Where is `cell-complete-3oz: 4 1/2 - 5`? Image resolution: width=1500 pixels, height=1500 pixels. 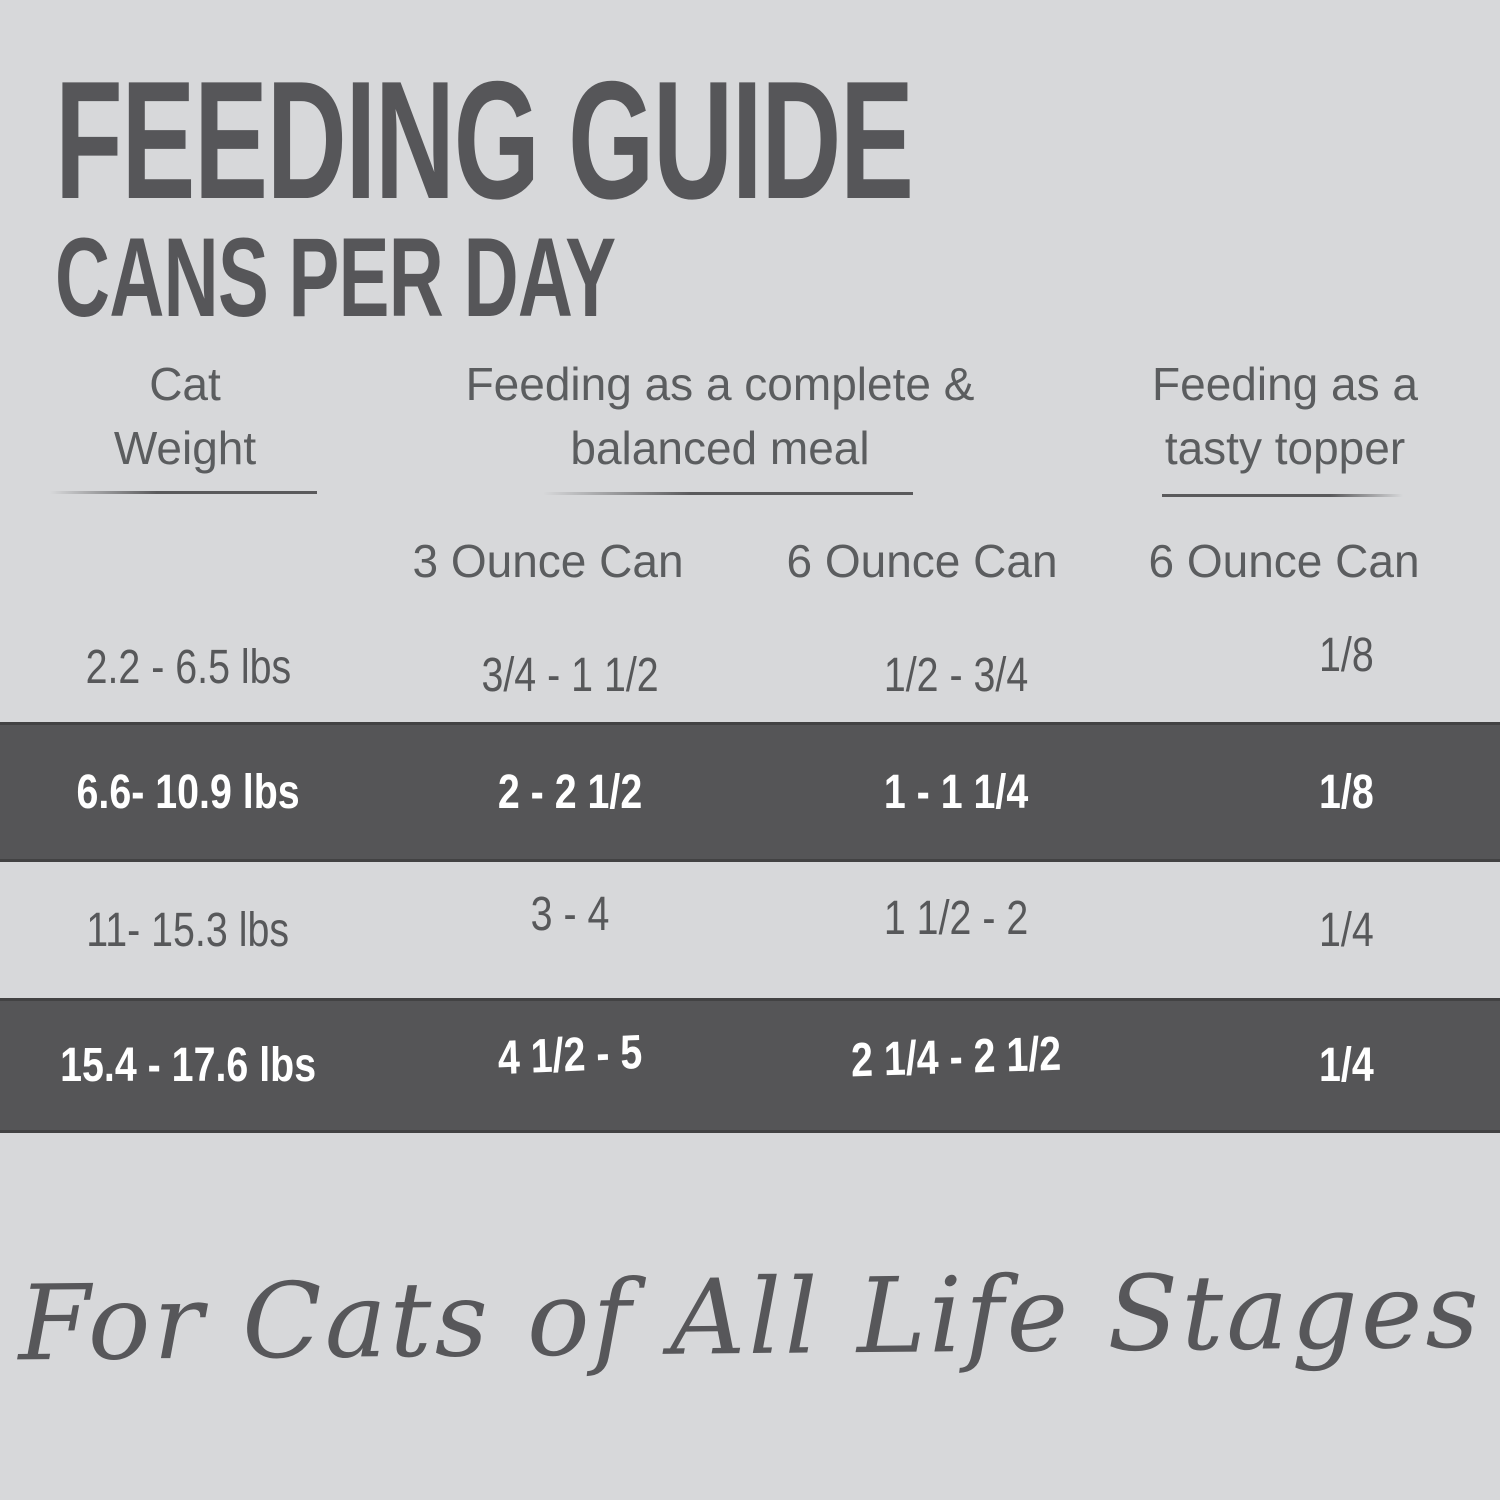
cell-complete-3oz: 4 1/2 - 5 is located at coordinates (570, 1055).